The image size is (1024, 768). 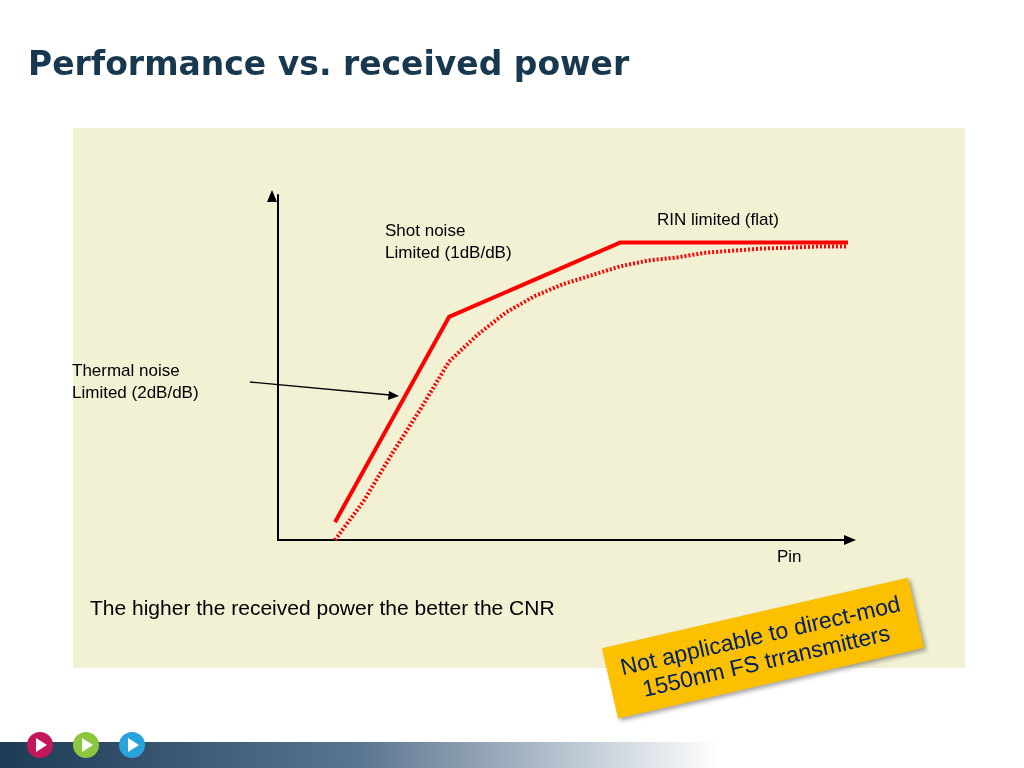 I want to click on text: RIN limited (flat), so click(x=718, y=220).